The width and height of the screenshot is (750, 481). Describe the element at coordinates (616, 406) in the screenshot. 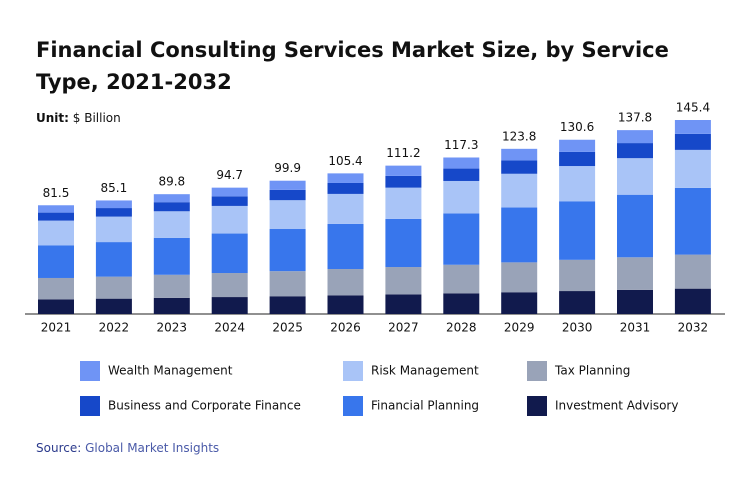

I see `legend-label: Investment Advisory` at that location.